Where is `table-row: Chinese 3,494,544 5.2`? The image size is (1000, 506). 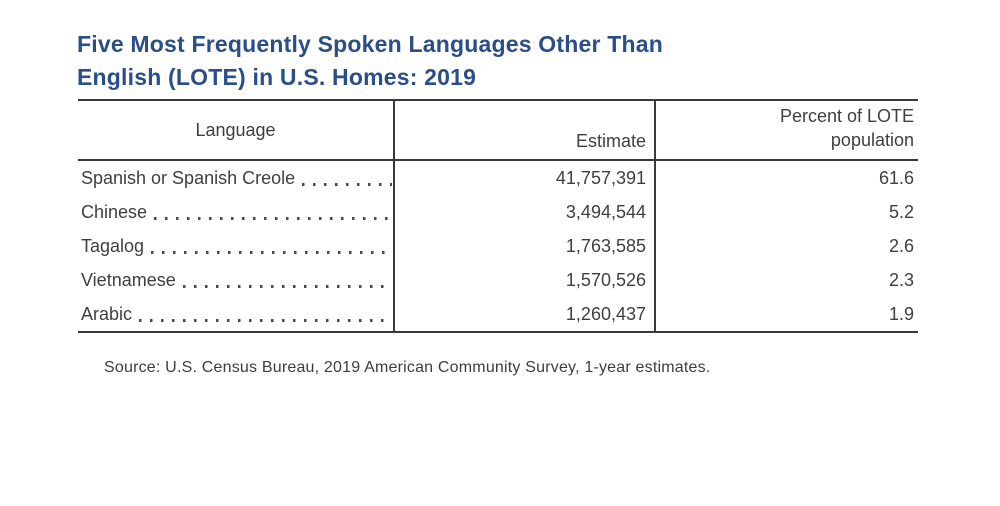 table-row: Chinese 3,494,544 5.2 is located at coordinates (498, 212).